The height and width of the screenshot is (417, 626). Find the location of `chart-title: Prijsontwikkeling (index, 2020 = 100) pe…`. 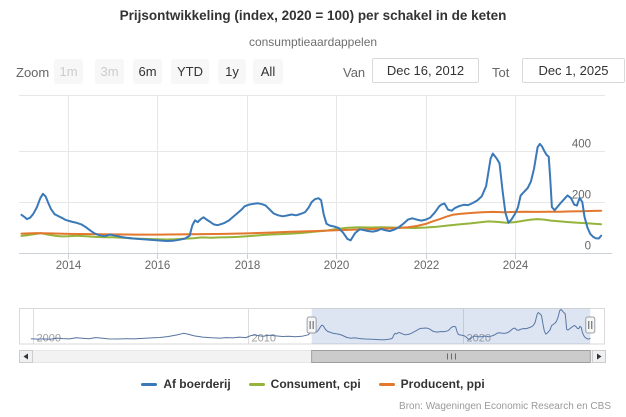

chart-title: Prijsontwikkeling (index, 2020 = 100) pe… is located at coordinates (313, 15).